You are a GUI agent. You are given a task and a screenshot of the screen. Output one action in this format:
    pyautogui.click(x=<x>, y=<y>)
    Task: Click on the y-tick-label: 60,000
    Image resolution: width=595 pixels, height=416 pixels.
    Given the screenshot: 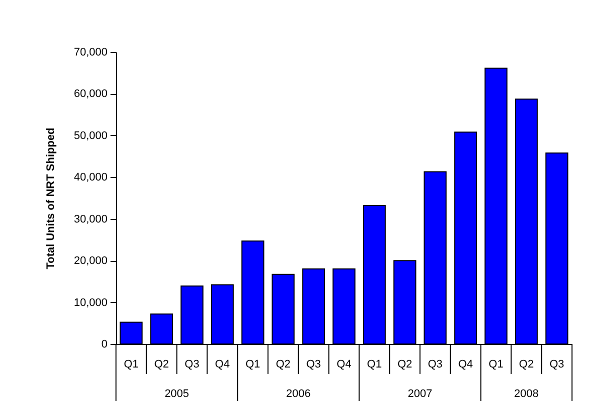 What is the action you would take?
    pyautogui.click(x=91, y=94)
    